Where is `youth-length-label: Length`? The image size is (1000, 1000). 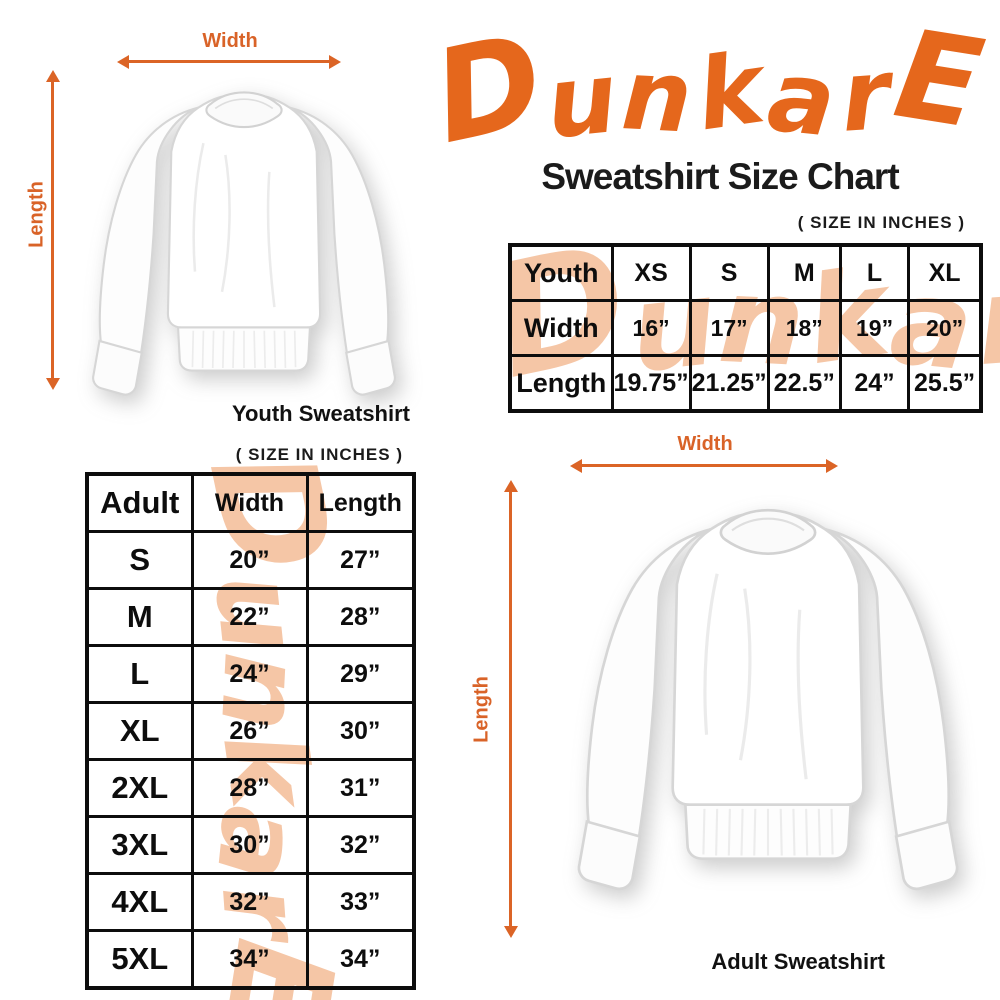 youth-length-label: Length is located at coordinates (36, 214).